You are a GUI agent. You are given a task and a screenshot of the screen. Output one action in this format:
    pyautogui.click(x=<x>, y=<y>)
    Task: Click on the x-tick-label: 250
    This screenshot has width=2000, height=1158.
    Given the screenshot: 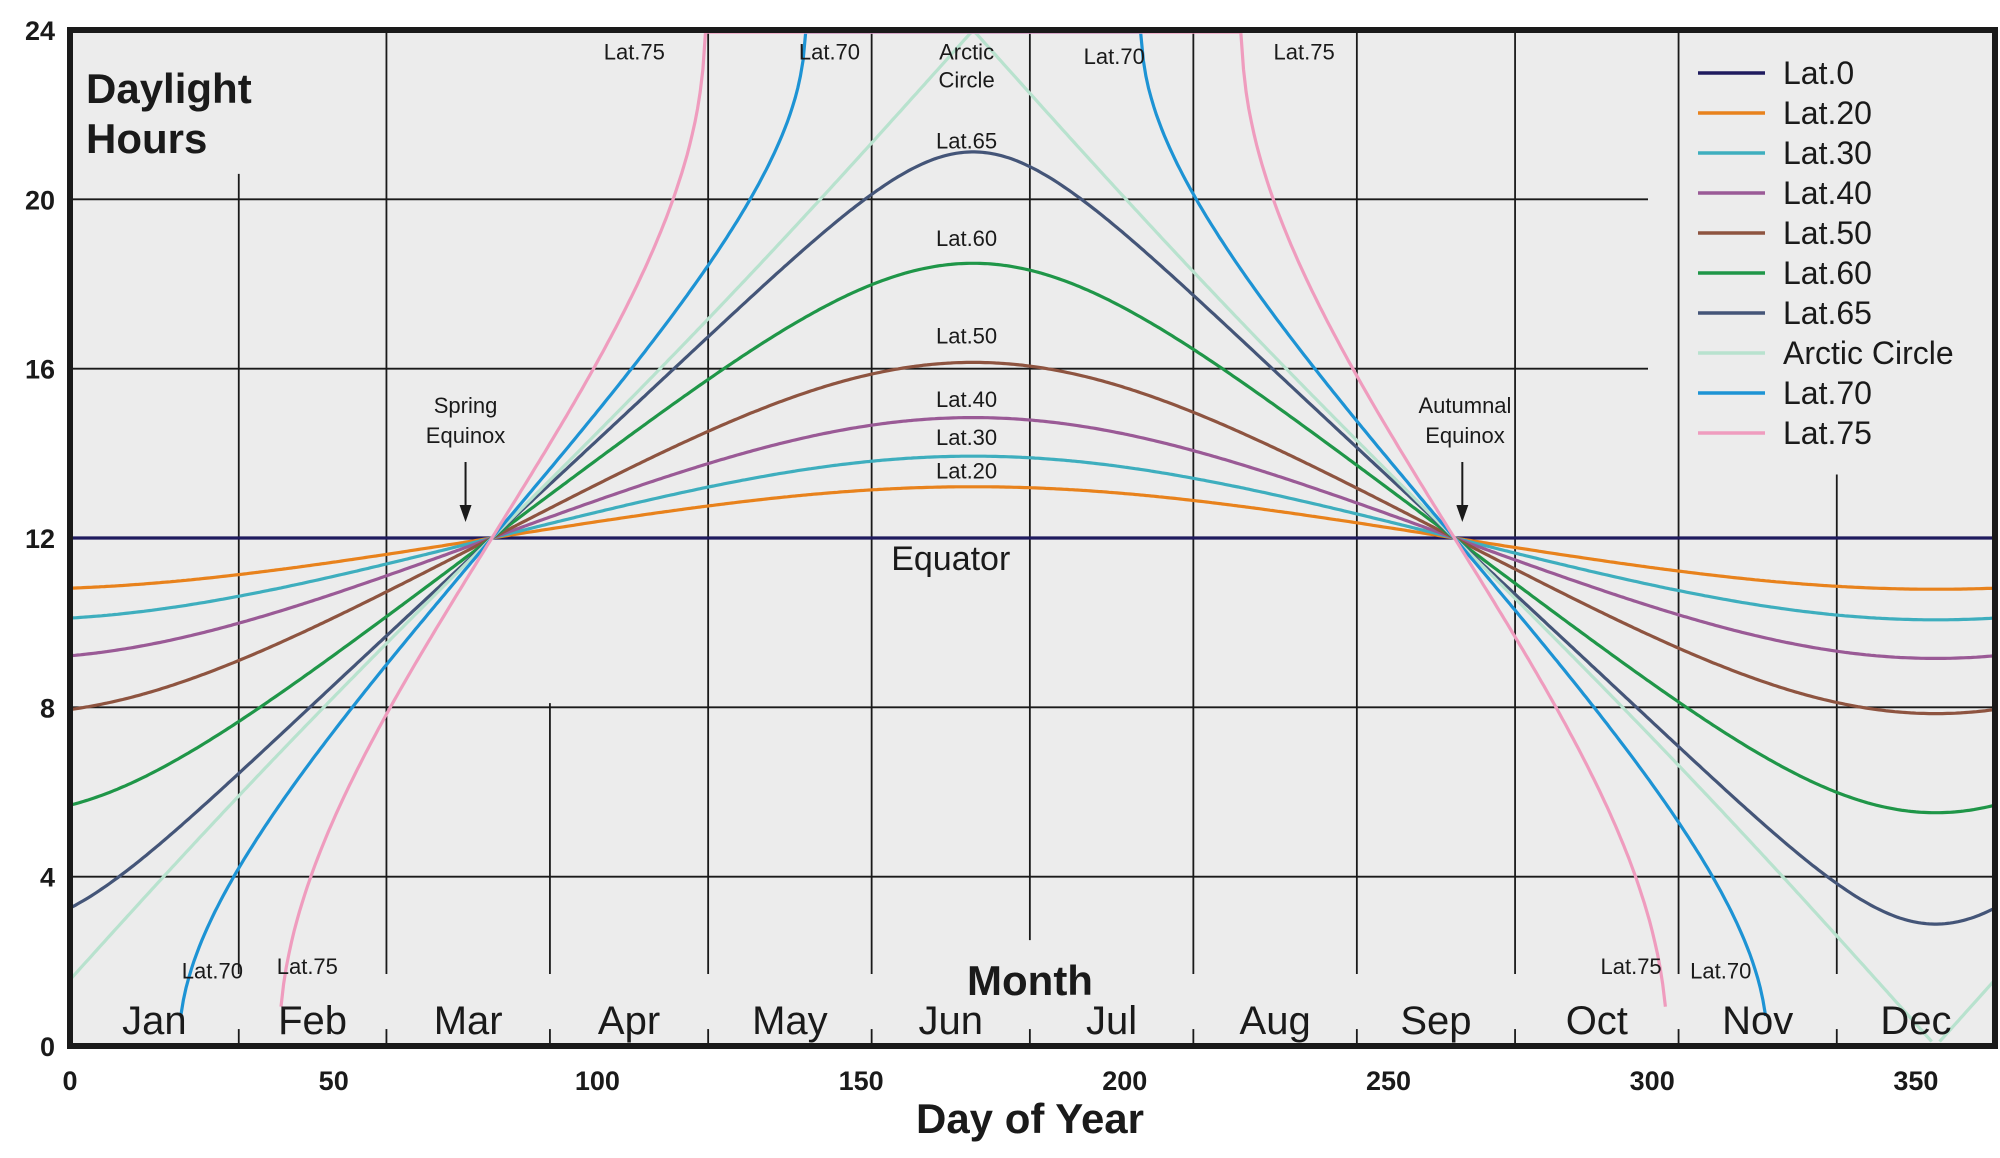 What is the action you would take?
    pyautogui.click(x=1388, y=1081)
    